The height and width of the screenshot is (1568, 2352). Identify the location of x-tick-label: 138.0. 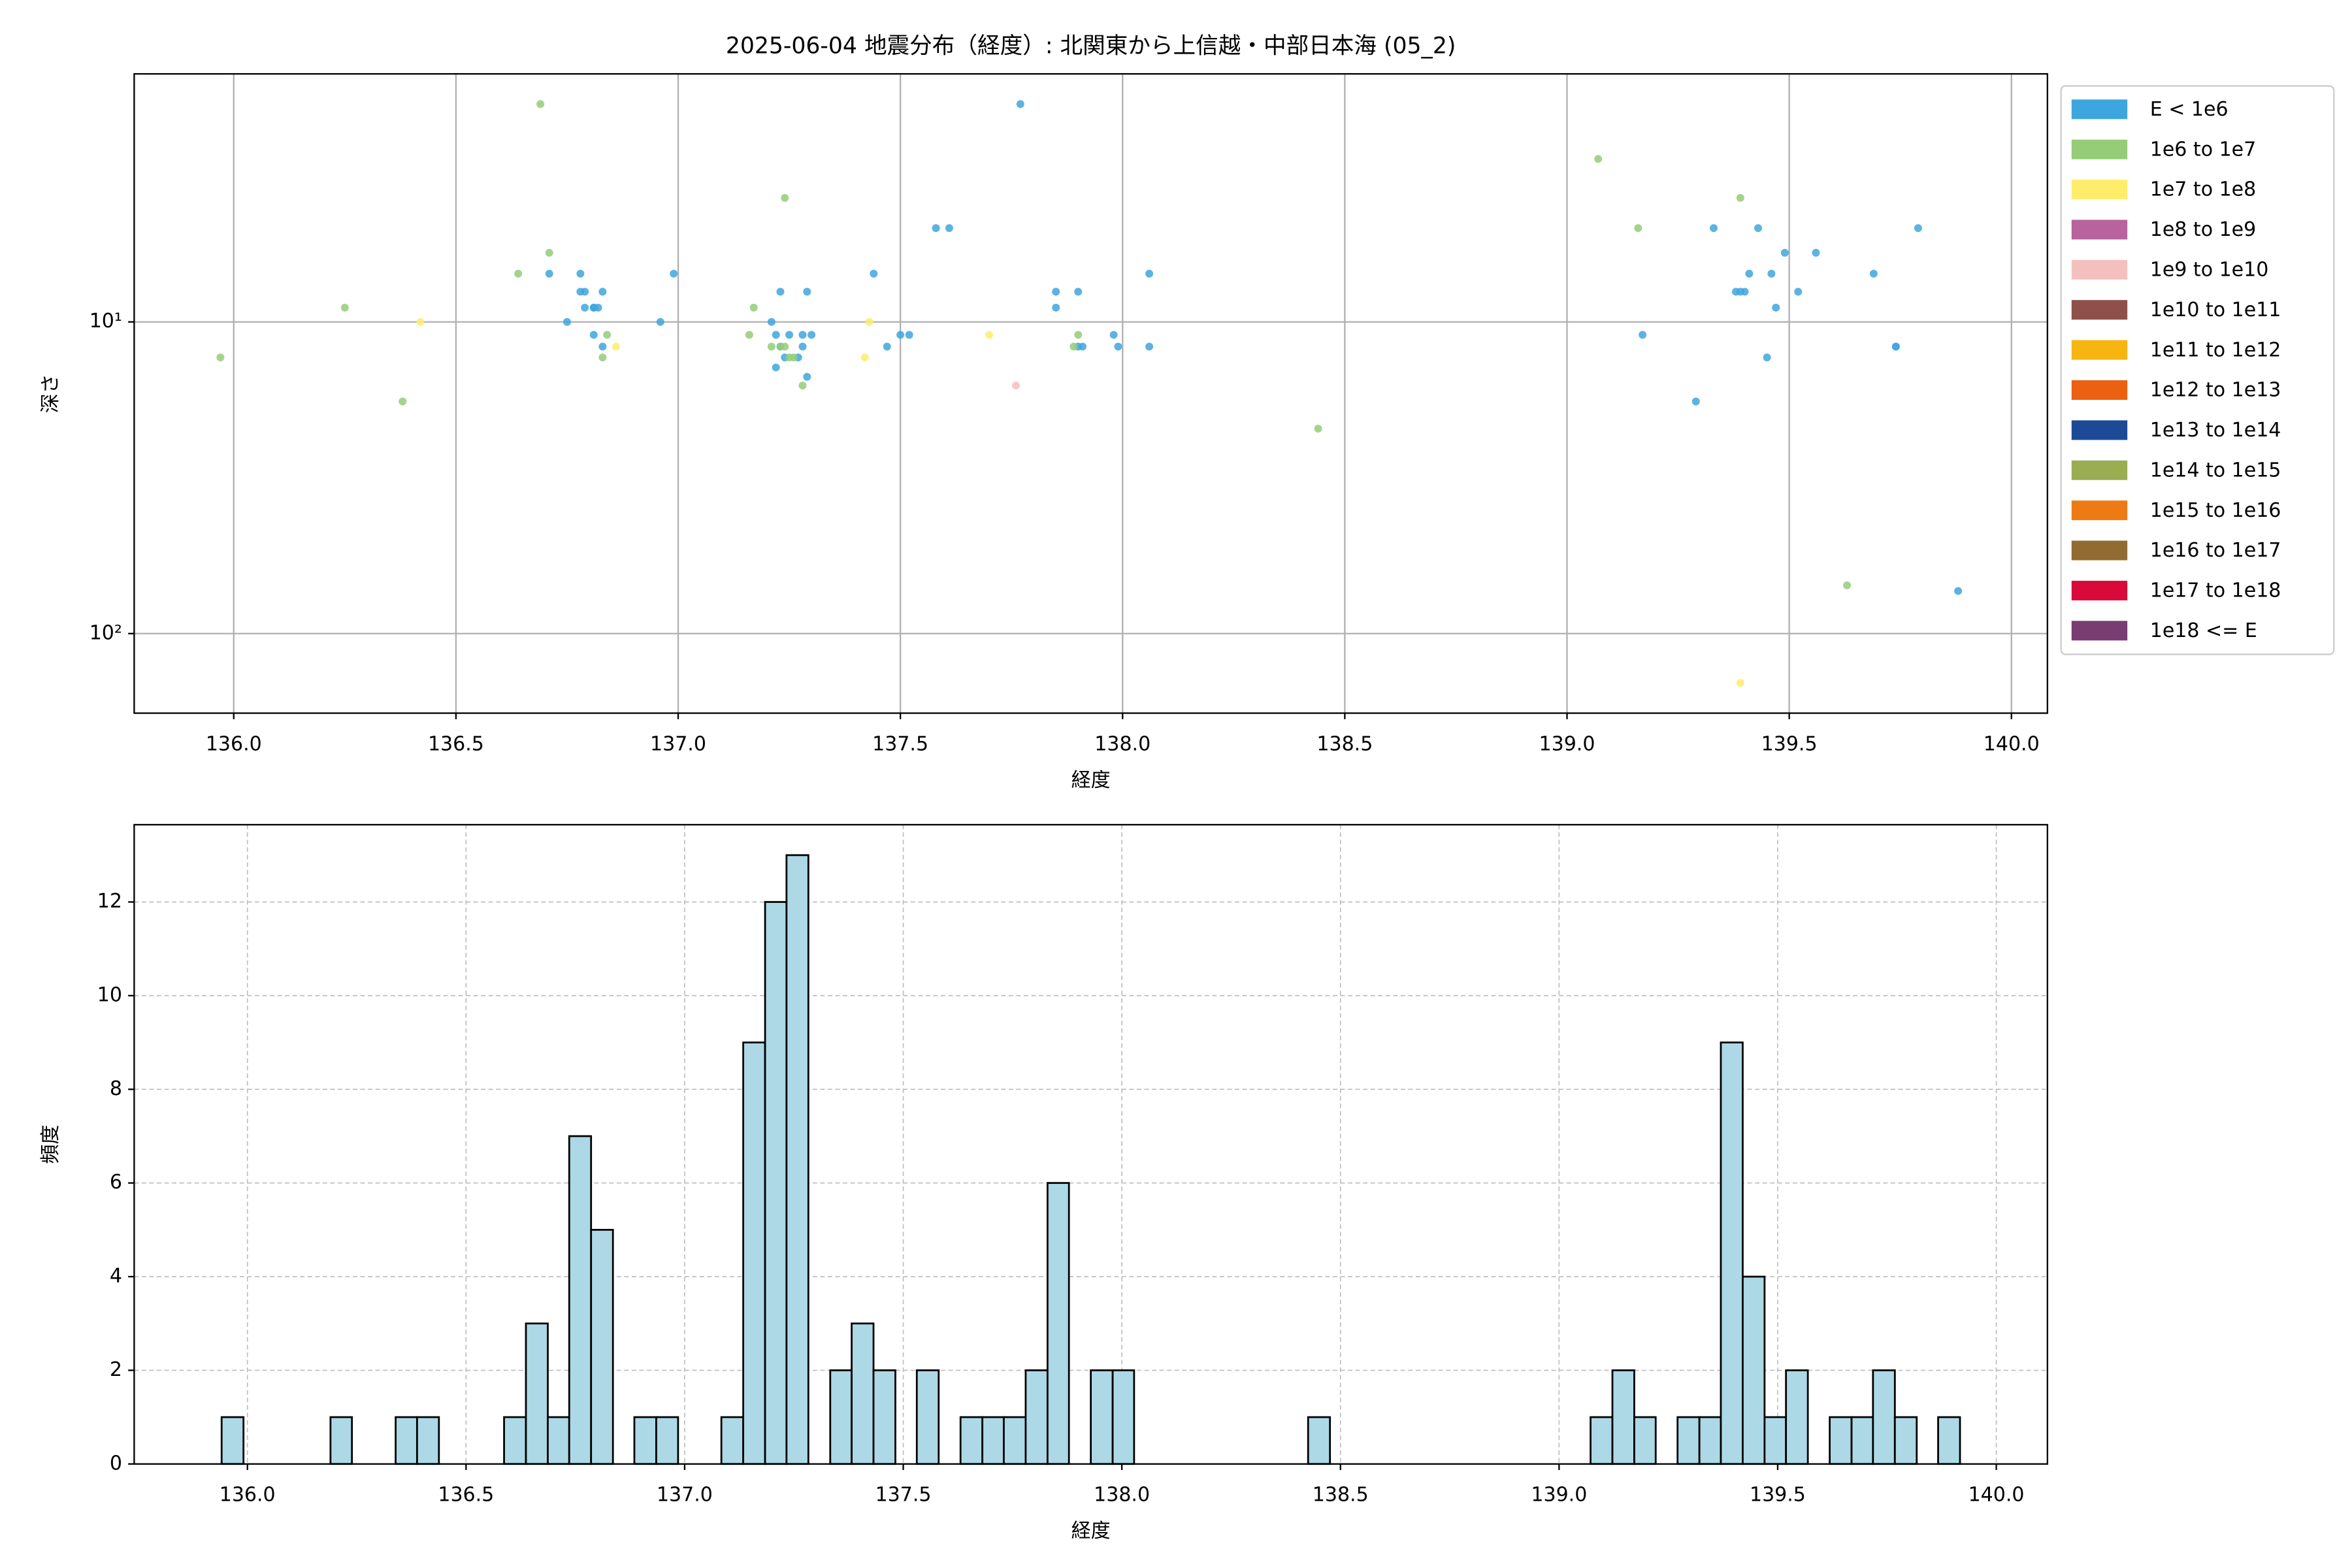
(1122, 1495).